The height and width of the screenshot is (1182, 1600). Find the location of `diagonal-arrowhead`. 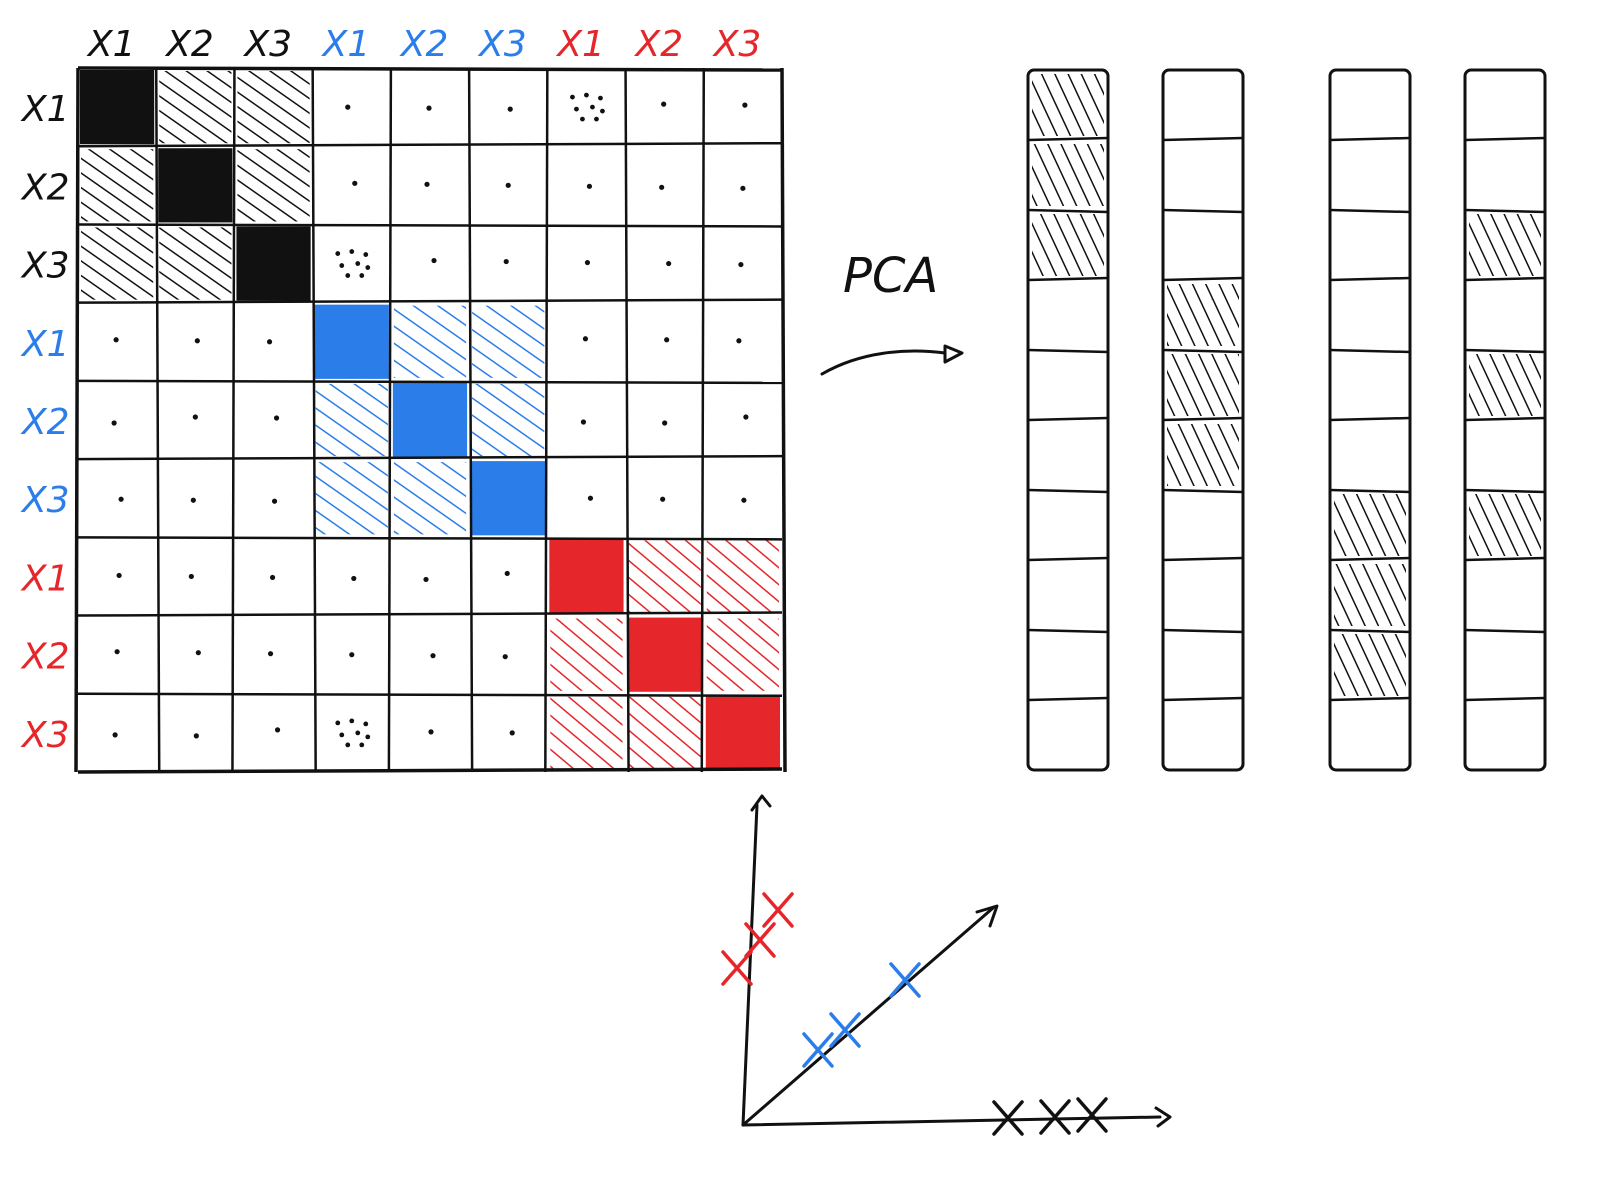

diagonal-arrowhead is located at coordinates (987, 916).